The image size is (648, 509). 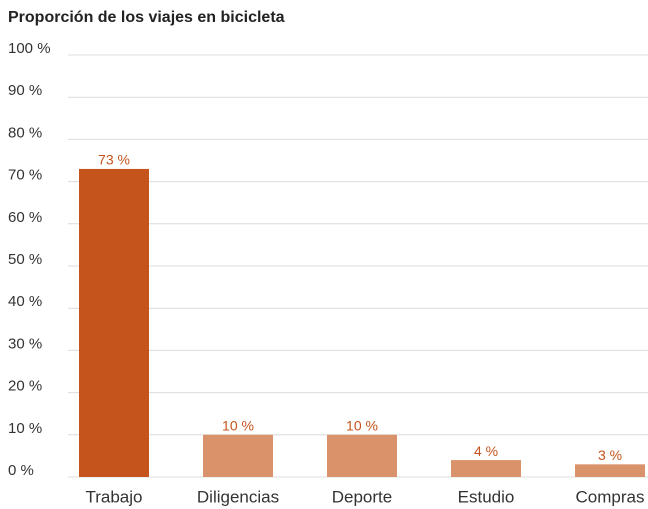 I want to click on x-tick-label: Compras, so click(x=610, y=496).